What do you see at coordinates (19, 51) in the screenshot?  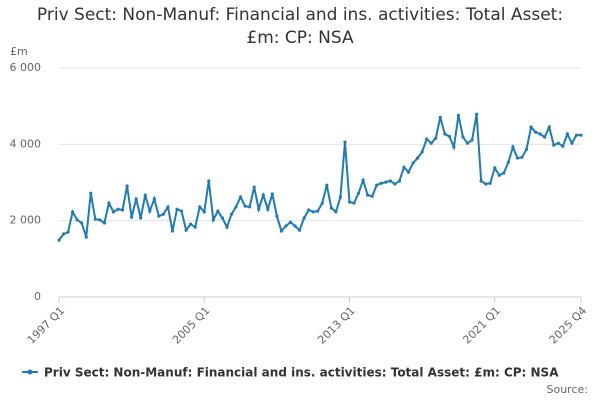 I see `y-axis-label: £m` at bounding box center [19, 51].